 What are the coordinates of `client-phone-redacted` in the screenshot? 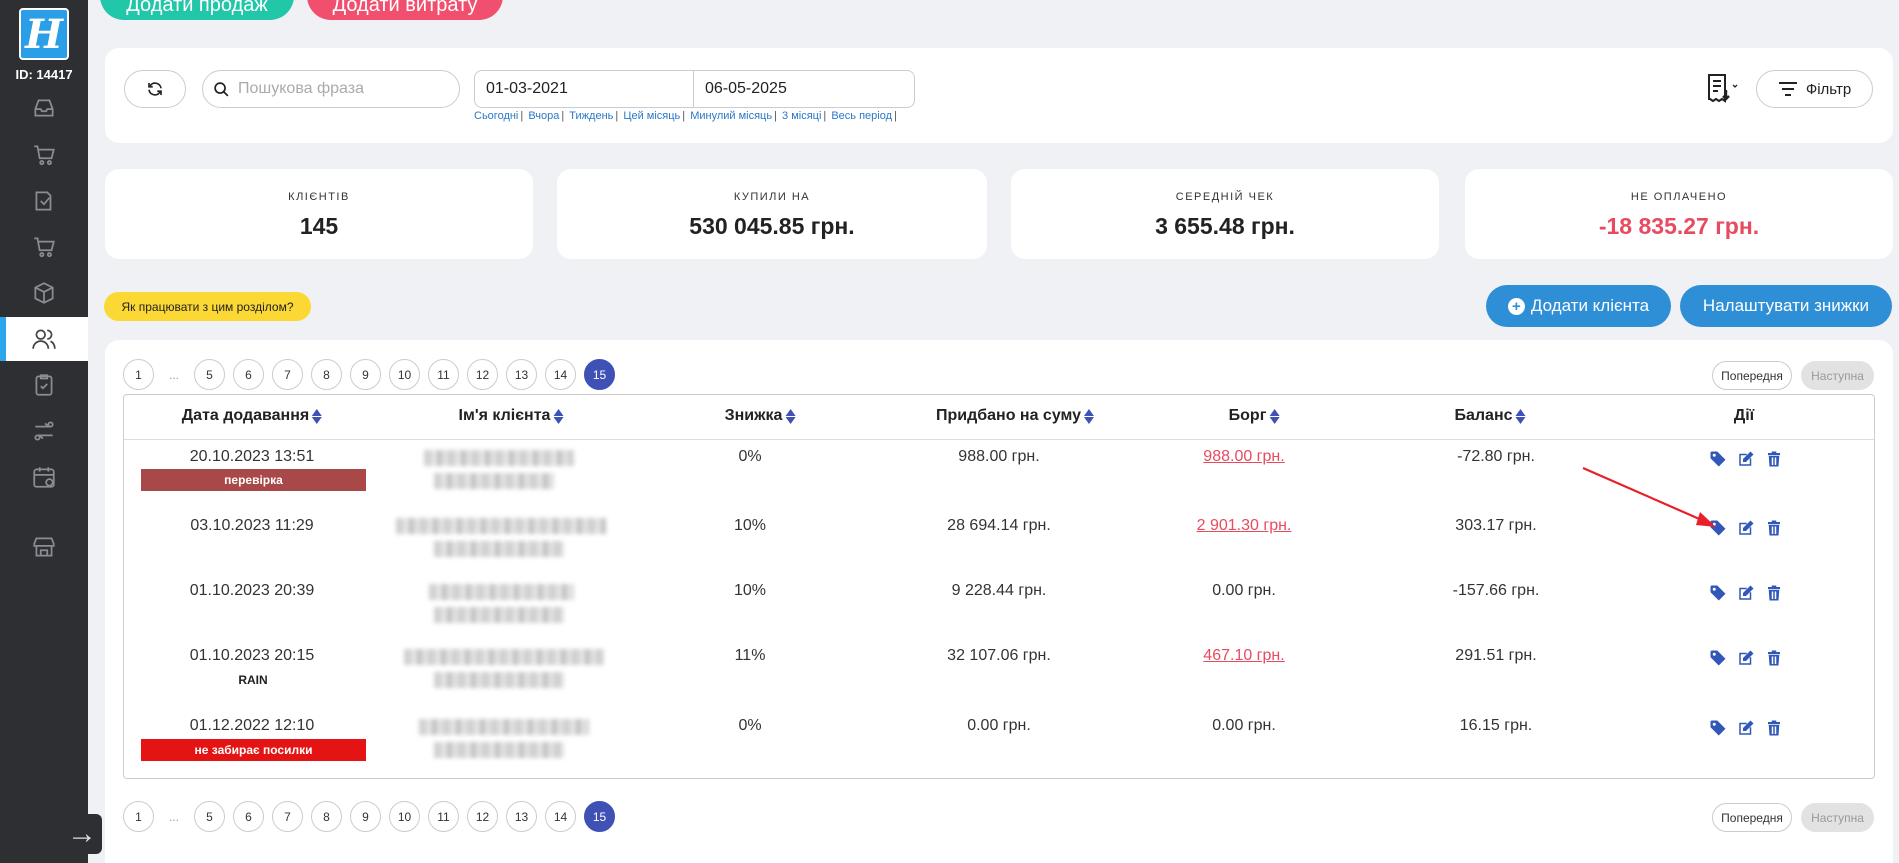 It's located at (499, 680).